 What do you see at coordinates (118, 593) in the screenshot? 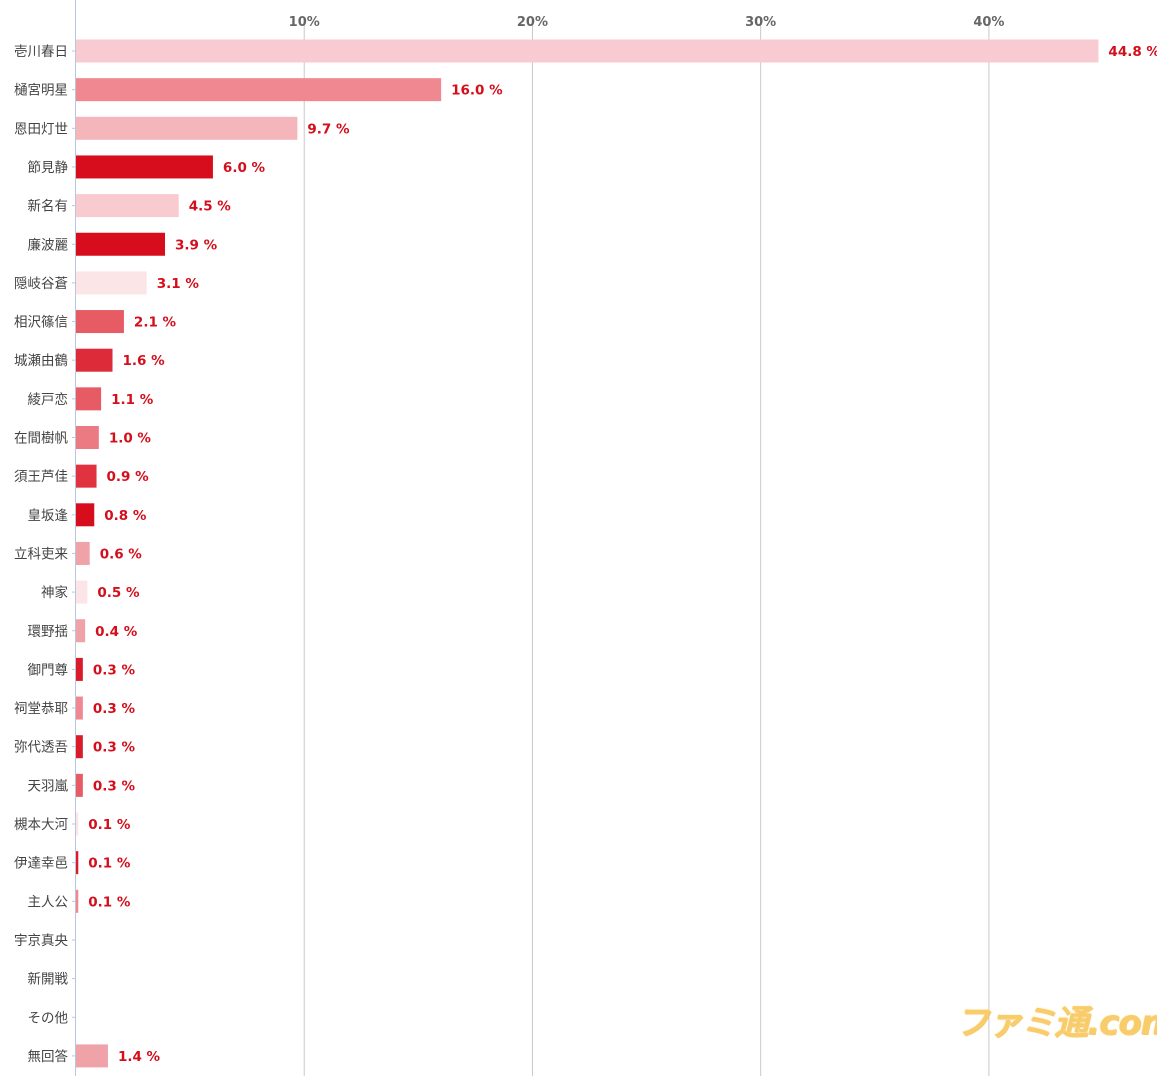
I see `value-label-item-15: 0.5 %` at bounding box center [118, 593].